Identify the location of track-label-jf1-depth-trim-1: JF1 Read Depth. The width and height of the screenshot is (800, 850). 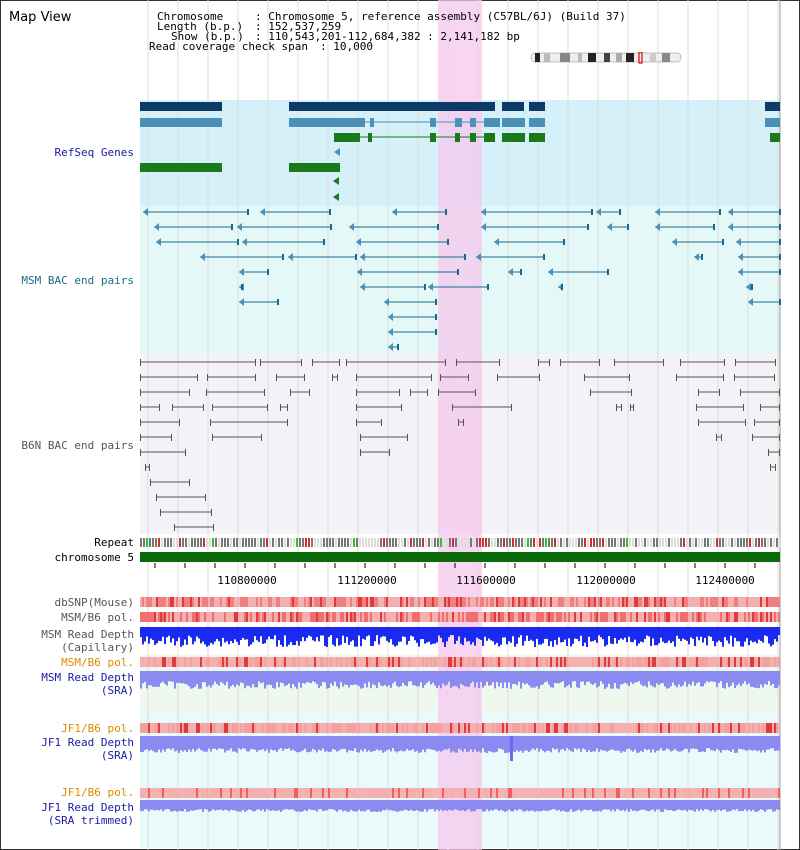
(87, 807).